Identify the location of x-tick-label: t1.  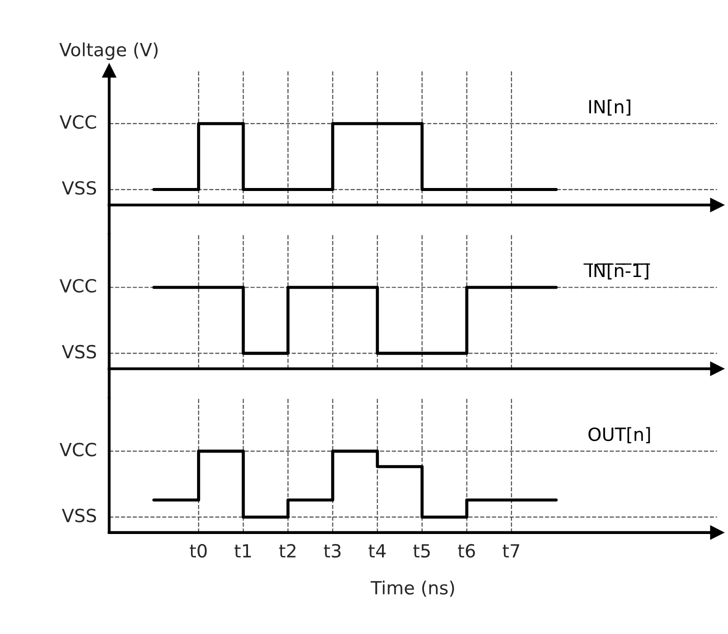
(242, 551).